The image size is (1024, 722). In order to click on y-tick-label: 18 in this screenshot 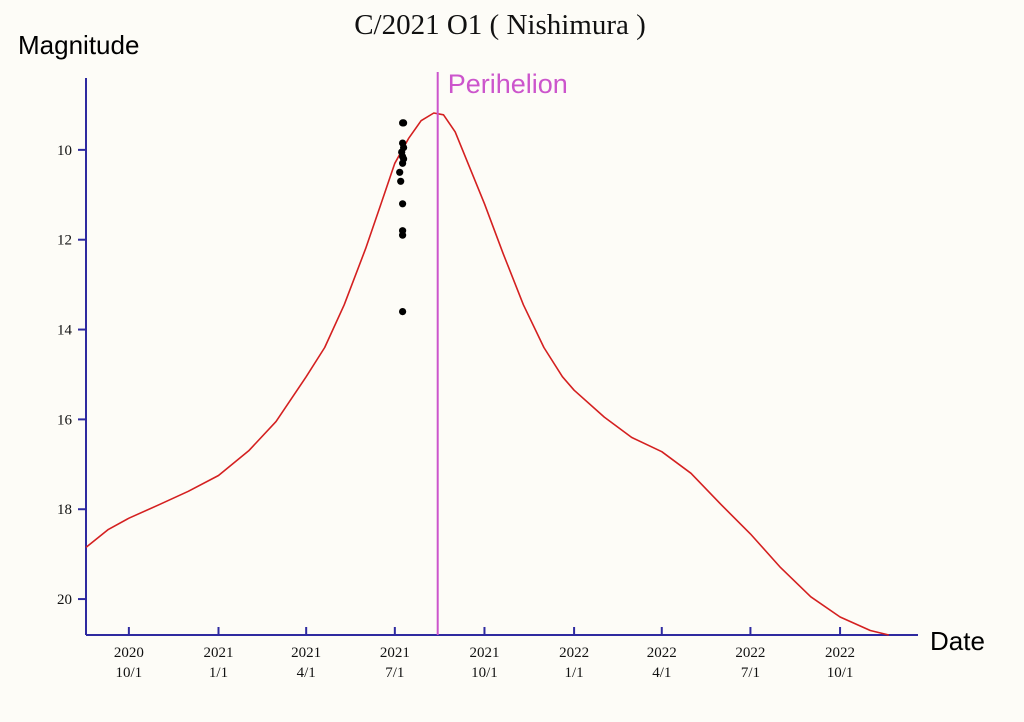, I will do `click(64, 510)`.